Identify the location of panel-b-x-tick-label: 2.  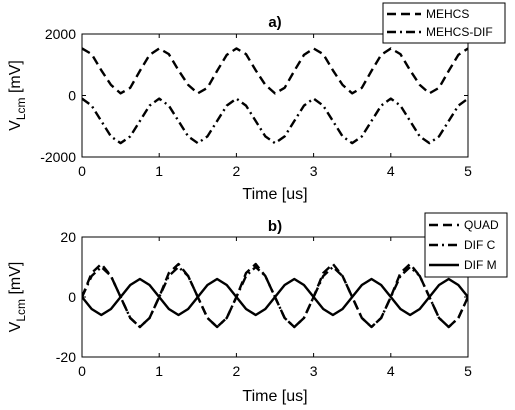
(237, 371).